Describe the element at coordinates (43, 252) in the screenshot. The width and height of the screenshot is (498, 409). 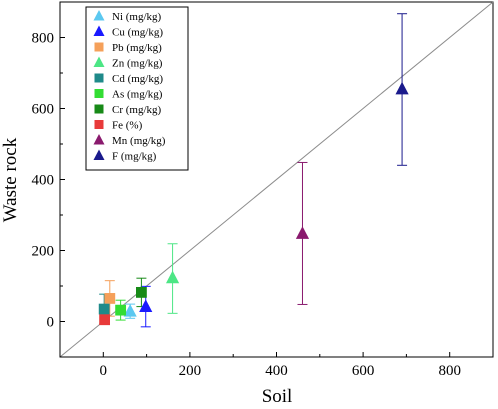
I see `y-tick-label: 200` at that location.